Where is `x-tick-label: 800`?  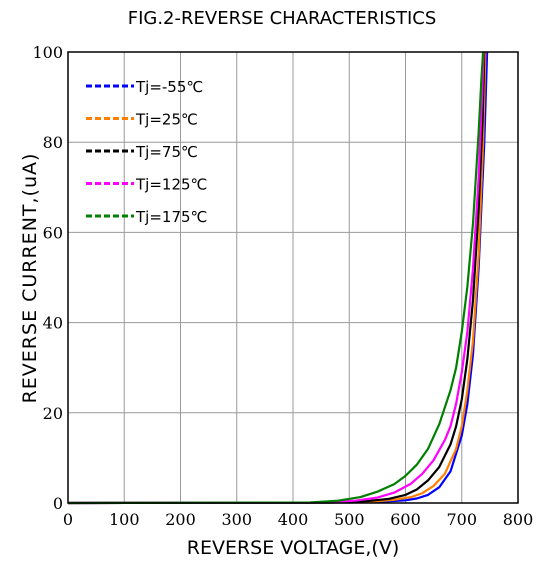
x-tick-label: 800 is located at coordinates (518, 519).